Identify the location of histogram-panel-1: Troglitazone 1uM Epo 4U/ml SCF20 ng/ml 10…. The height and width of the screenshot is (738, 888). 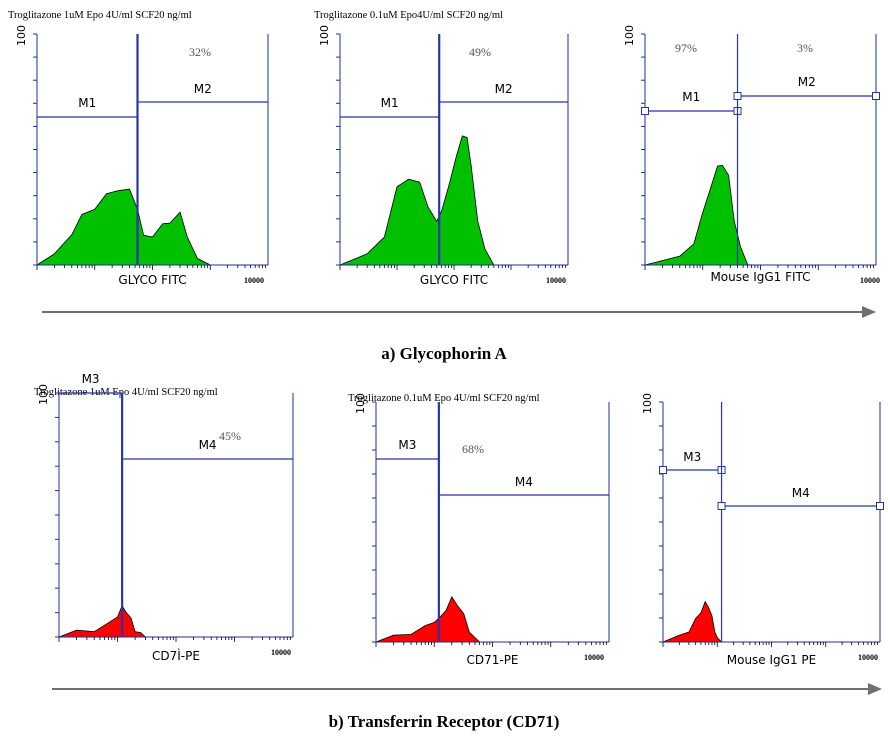
(138, 148).